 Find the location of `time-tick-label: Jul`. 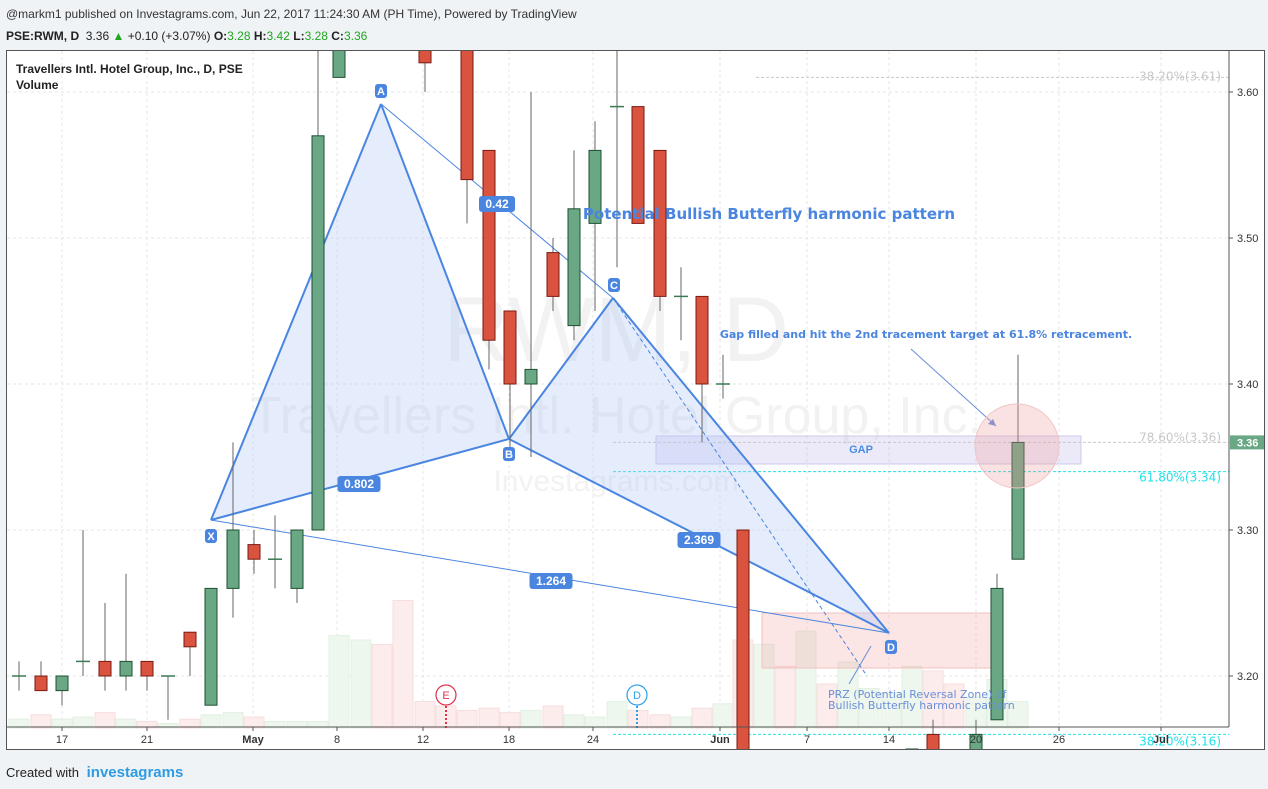

time-tick-label: Jul is located at coordinates (1161, 740).